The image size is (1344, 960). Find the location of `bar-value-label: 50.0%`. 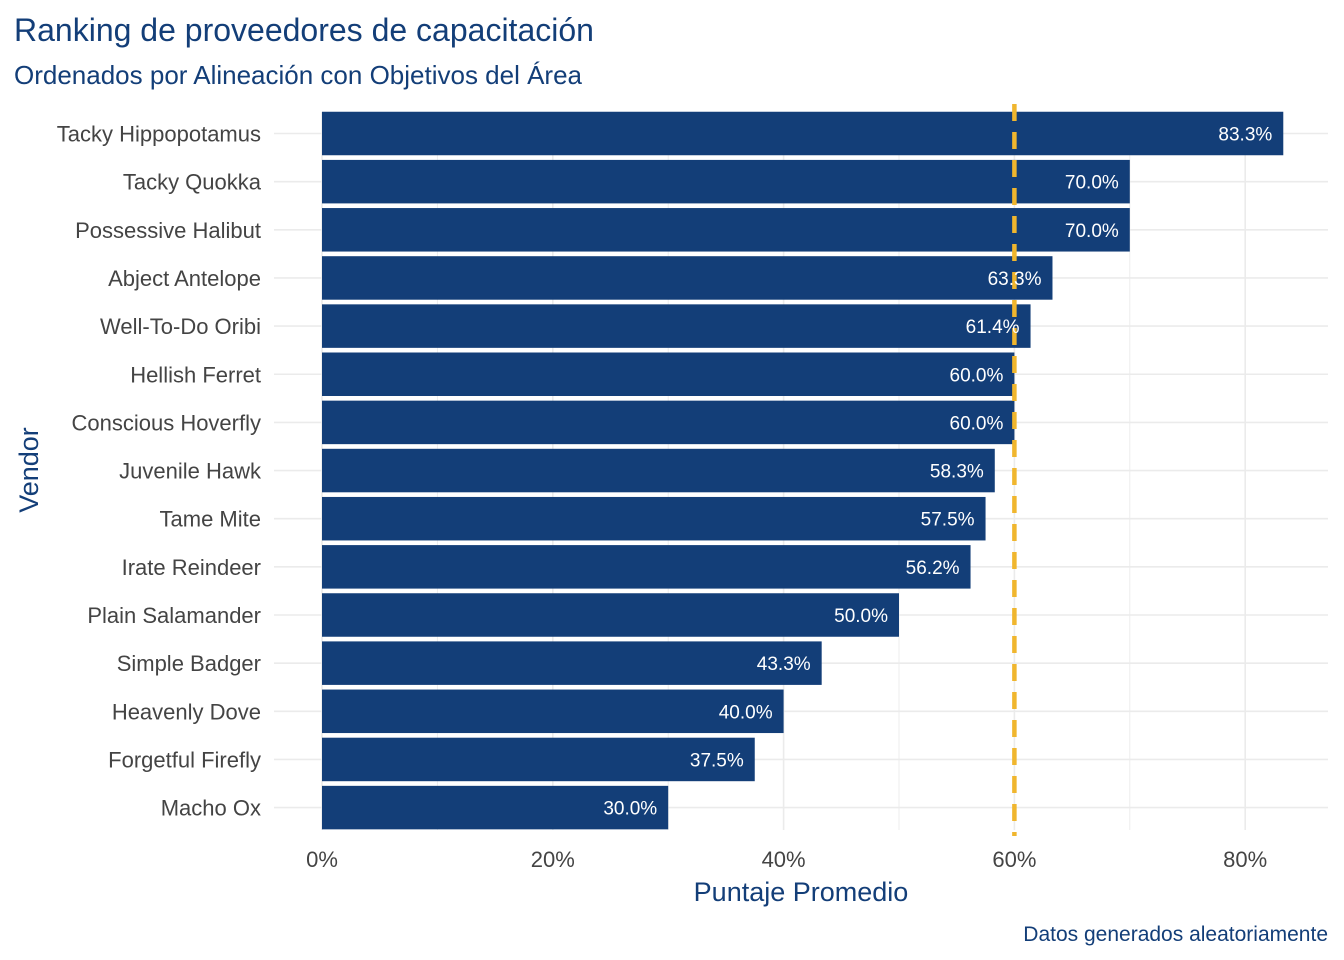

bar-value-label: 50.0% is located at coordinates (861, 616).